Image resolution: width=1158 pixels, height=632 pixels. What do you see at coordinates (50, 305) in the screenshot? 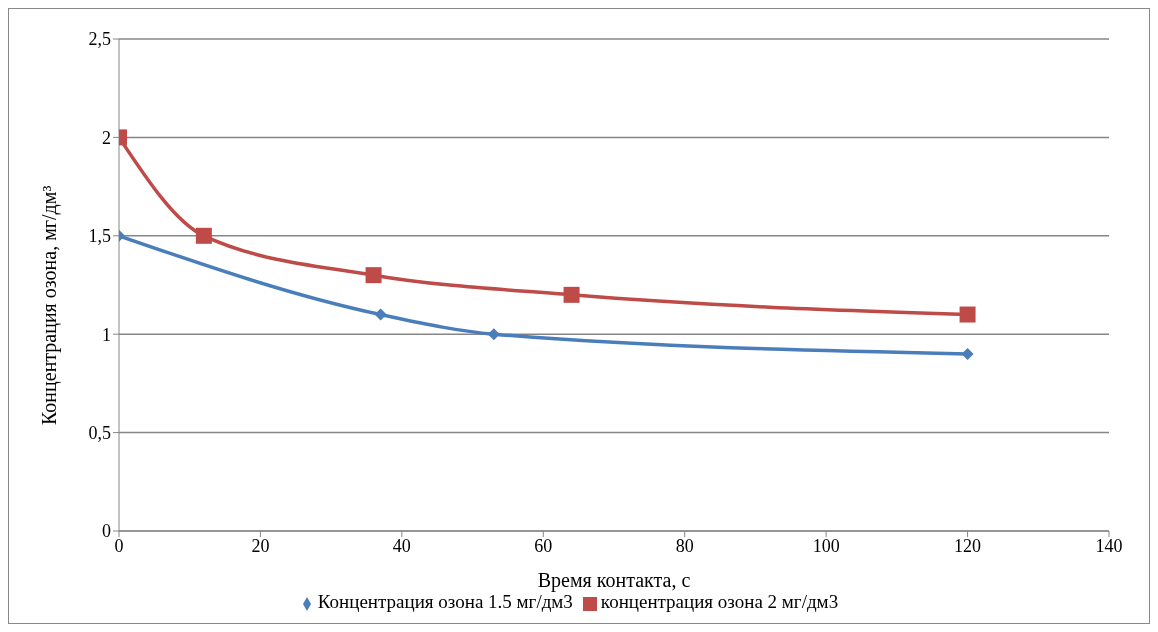
I see `y-axis-title: Концентрация озона, мг/дм³` at bounding box center [50, 305].